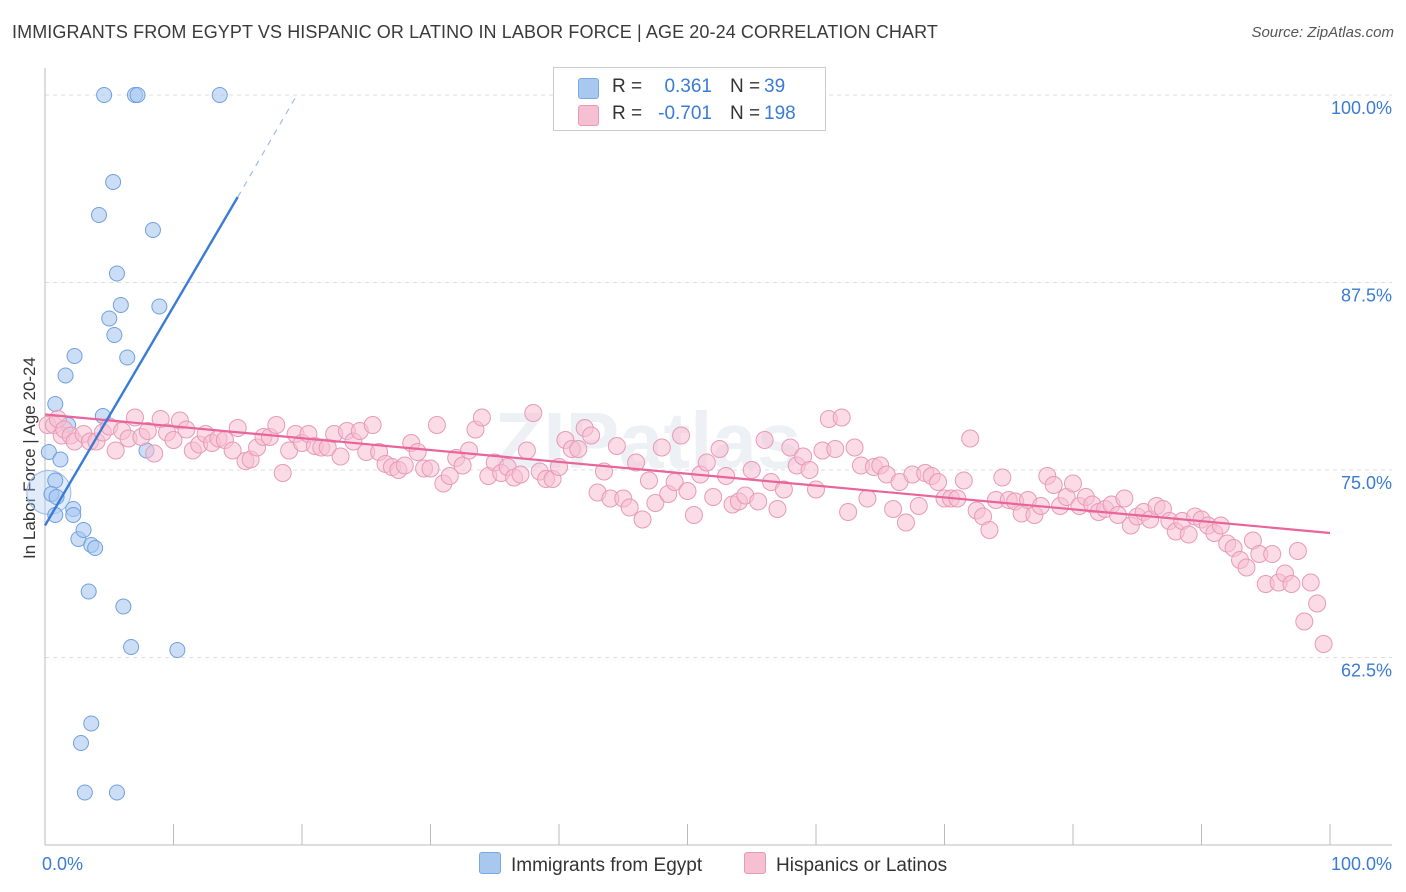  What do you see at coordinates (1366, 483) in the screenshot?
I see `y-tick-label: 75.0%` at bounding box center [1366, 483].